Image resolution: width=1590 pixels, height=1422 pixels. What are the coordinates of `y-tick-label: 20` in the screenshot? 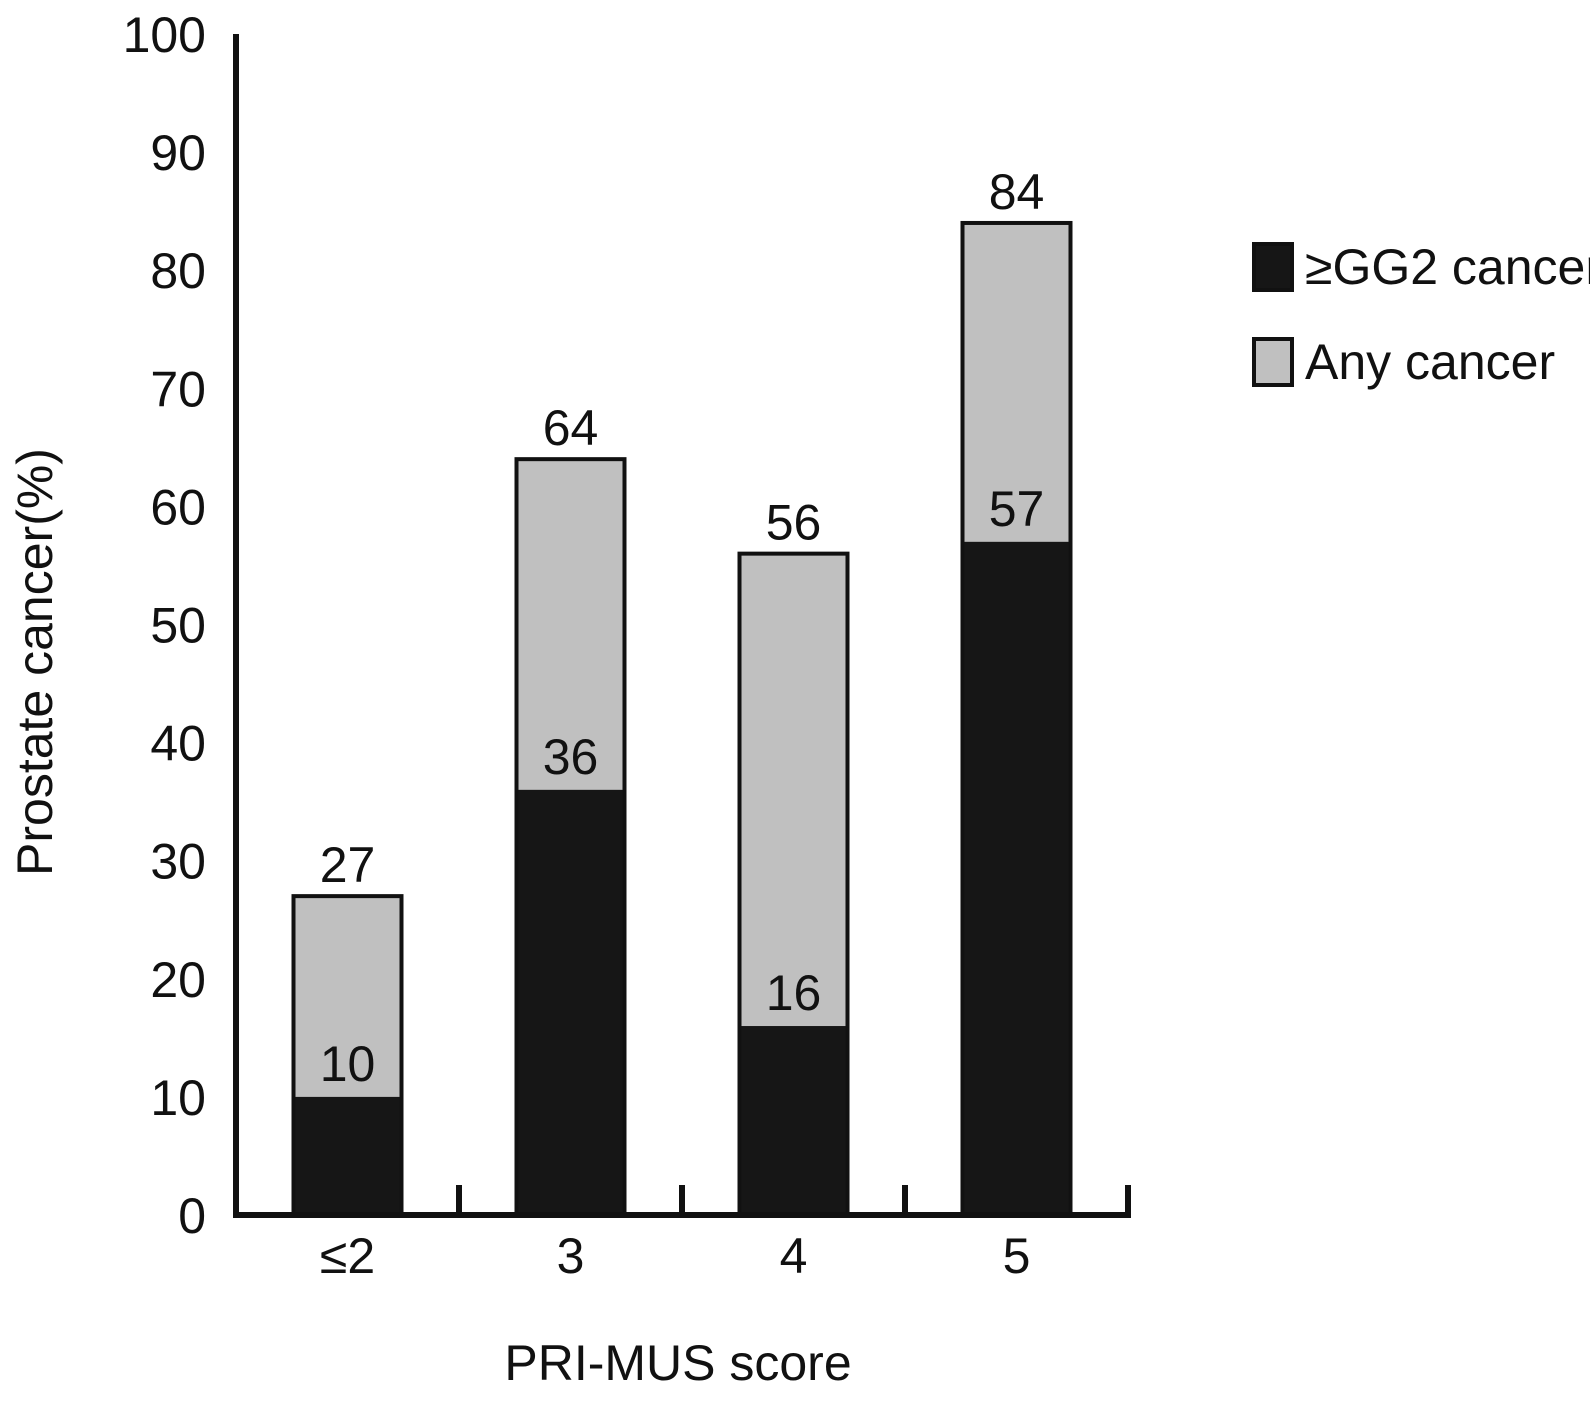 It's located at (178, 980).